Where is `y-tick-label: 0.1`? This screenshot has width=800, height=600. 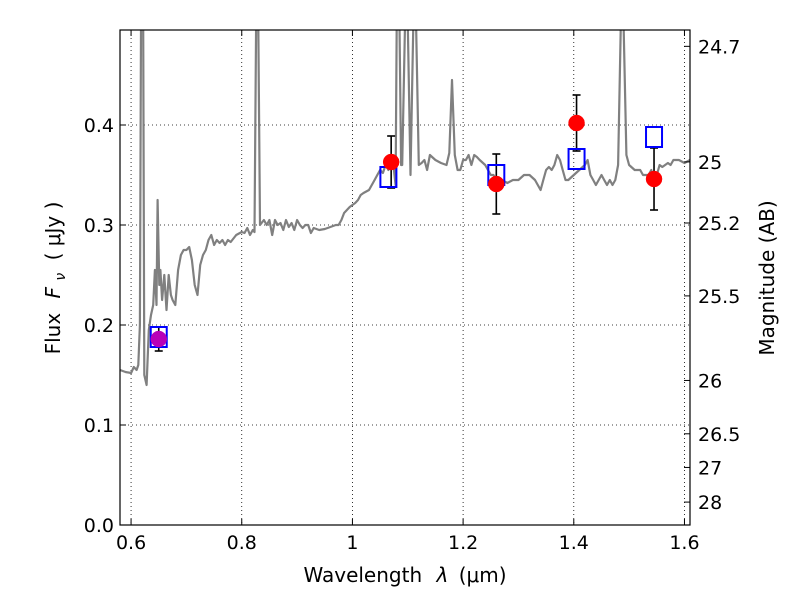 y-tick-label: 0.1 is located at coordinates (99, 426).